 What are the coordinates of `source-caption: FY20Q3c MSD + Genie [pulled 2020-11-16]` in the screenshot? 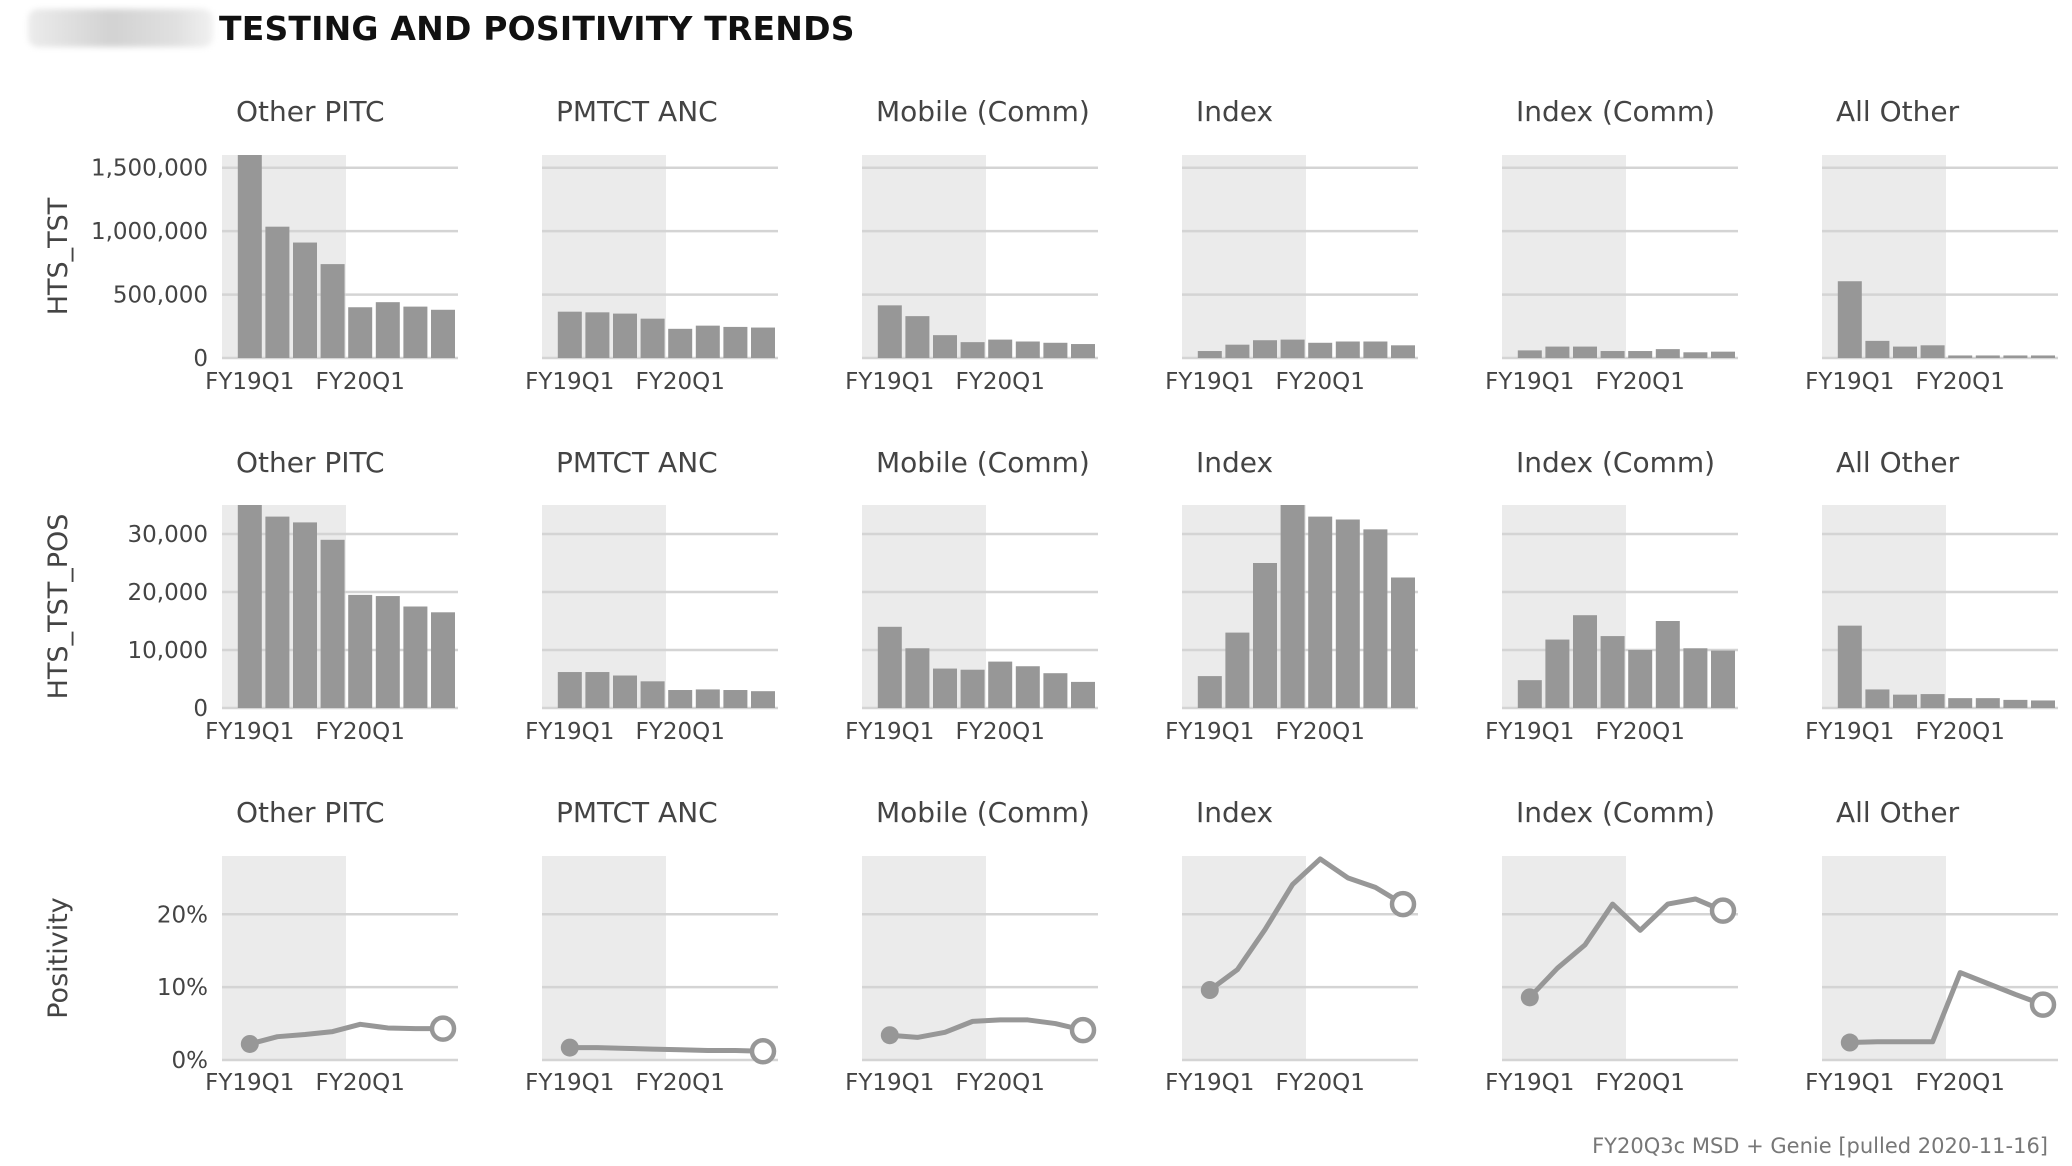 It's located at (1820, 1146).